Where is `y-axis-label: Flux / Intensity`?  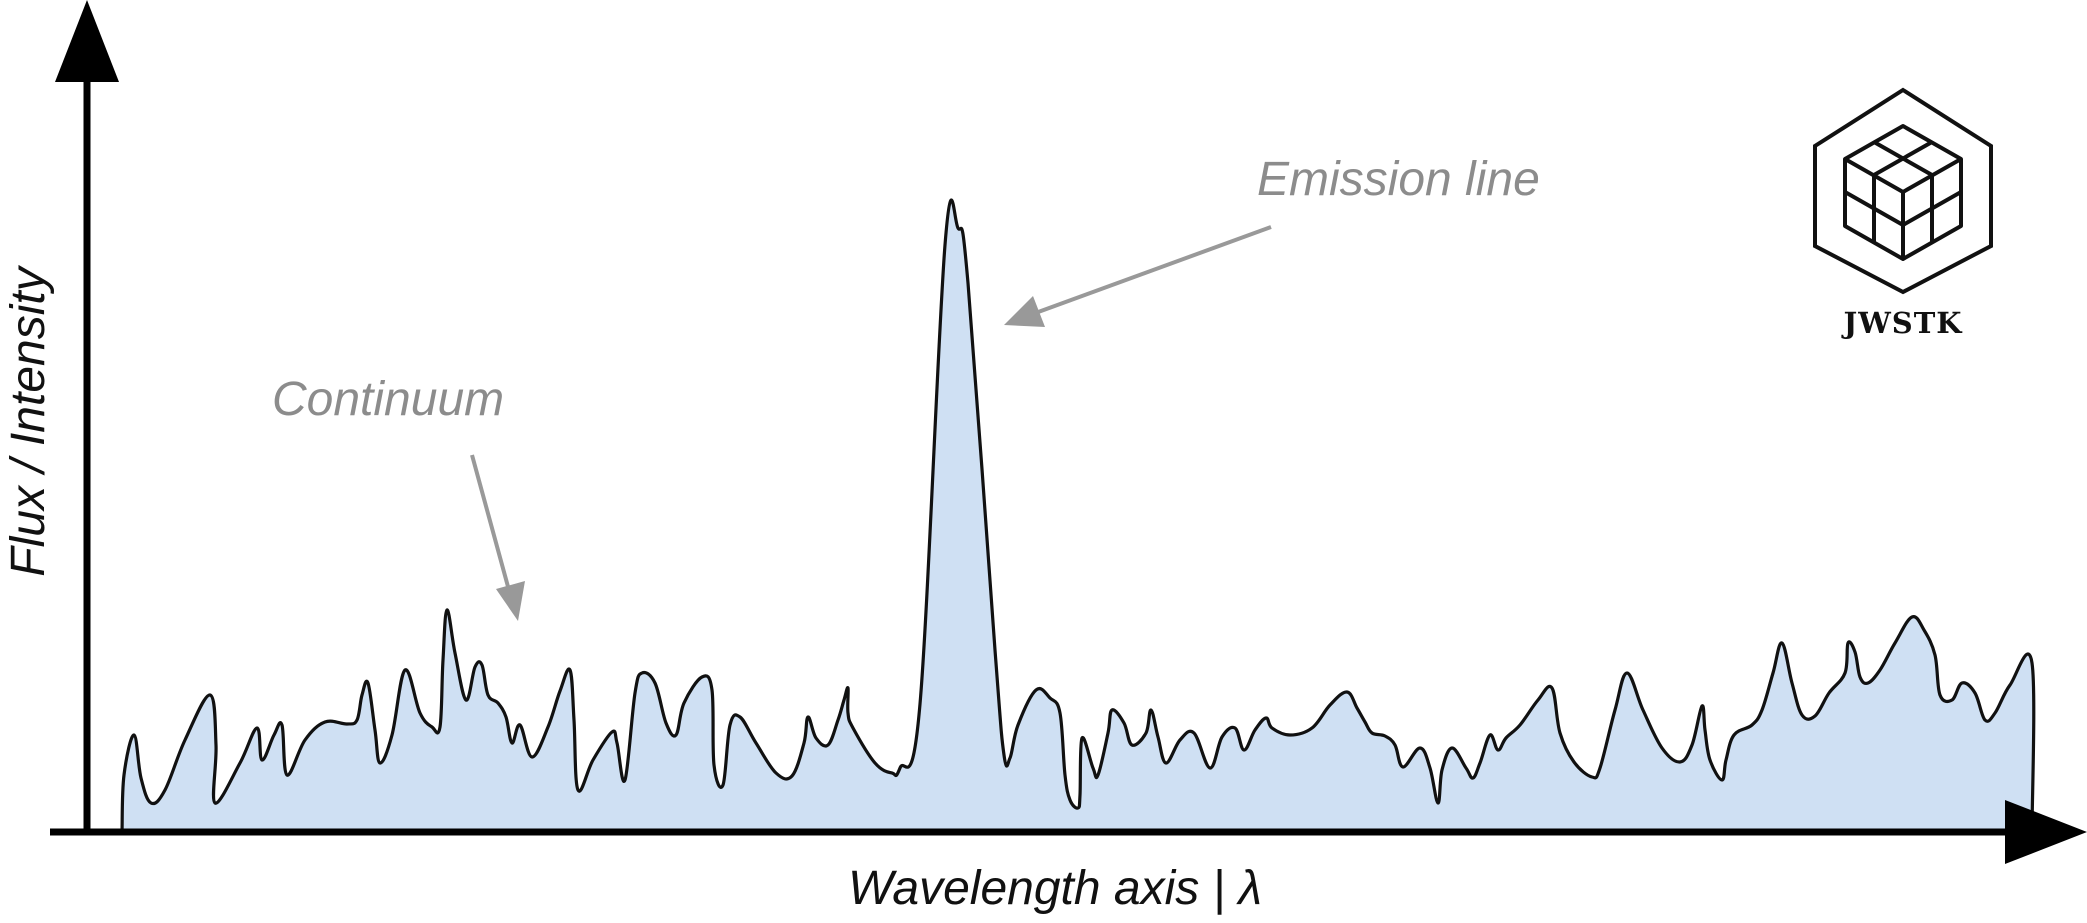
y-axis-label: Flux / Intensity is located at coordinates (28, 420).